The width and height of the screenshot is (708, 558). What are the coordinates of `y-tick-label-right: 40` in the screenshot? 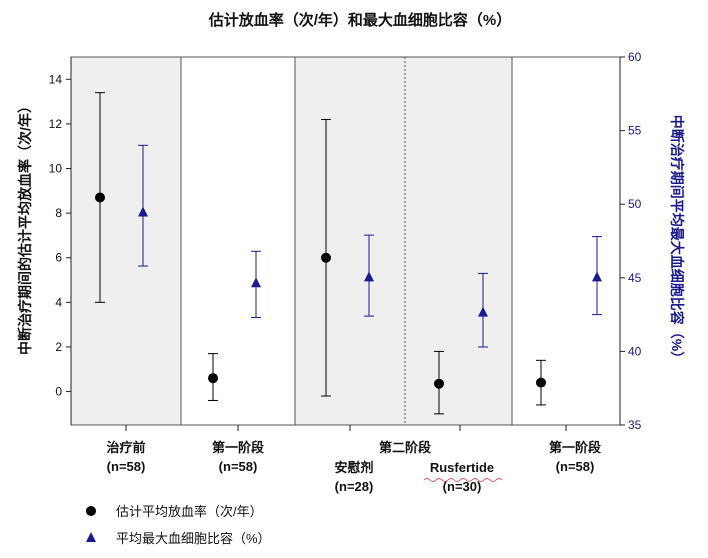 It's located at (635, 351).